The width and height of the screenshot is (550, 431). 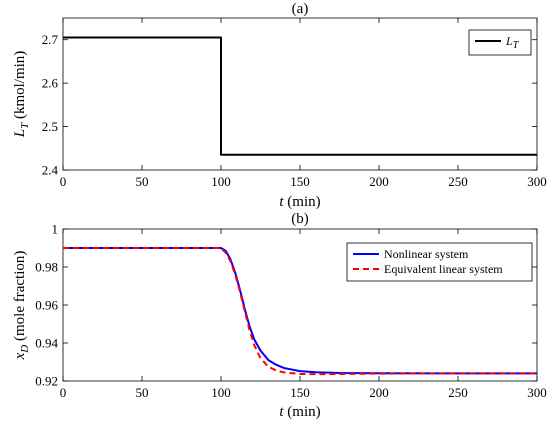 I want to click on y-tick-label: 2.7, so click(x=50, y=39).